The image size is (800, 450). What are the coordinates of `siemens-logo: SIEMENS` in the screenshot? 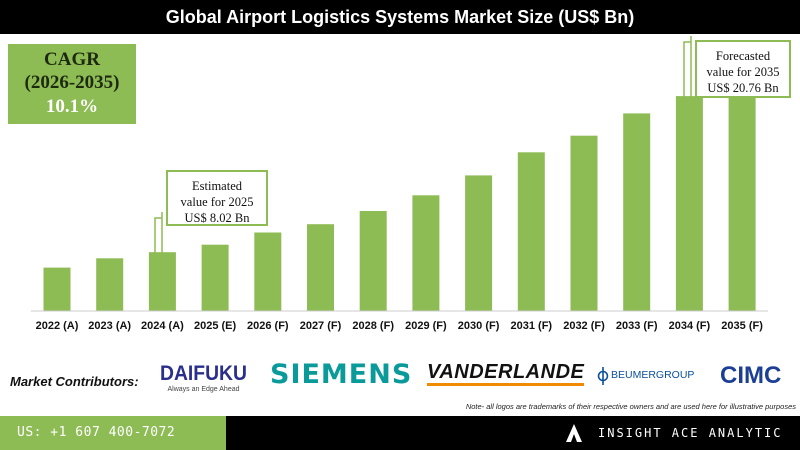 It's located at (341, 374).